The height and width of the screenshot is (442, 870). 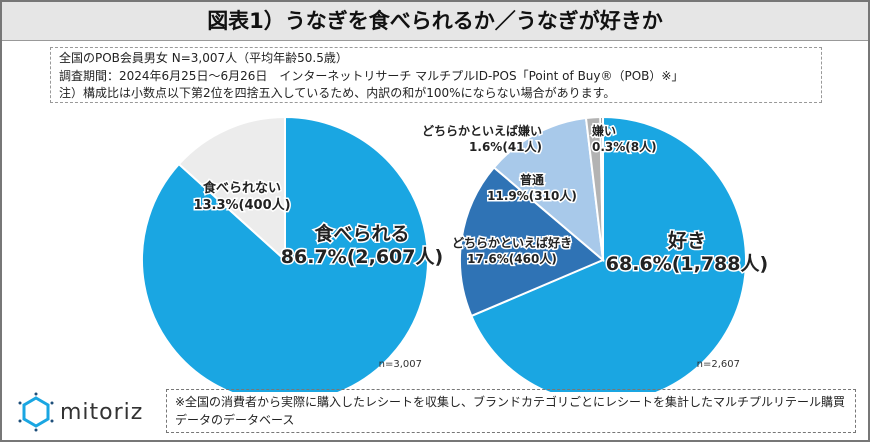 I want to click on sample-size-label: n=2,607, so click(x=718, y=364).